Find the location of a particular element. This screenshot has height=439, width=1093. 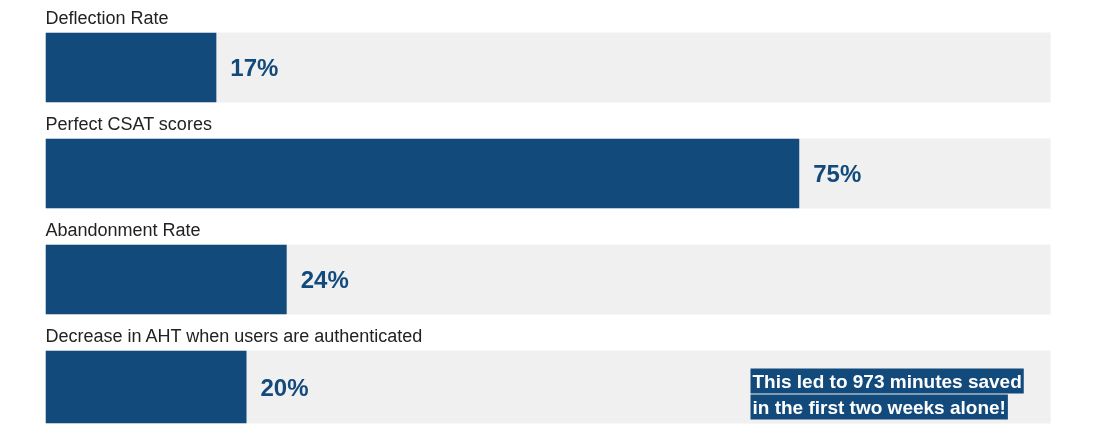

y-tick-label: Deflection Rate is located at coordinates (107, 17).